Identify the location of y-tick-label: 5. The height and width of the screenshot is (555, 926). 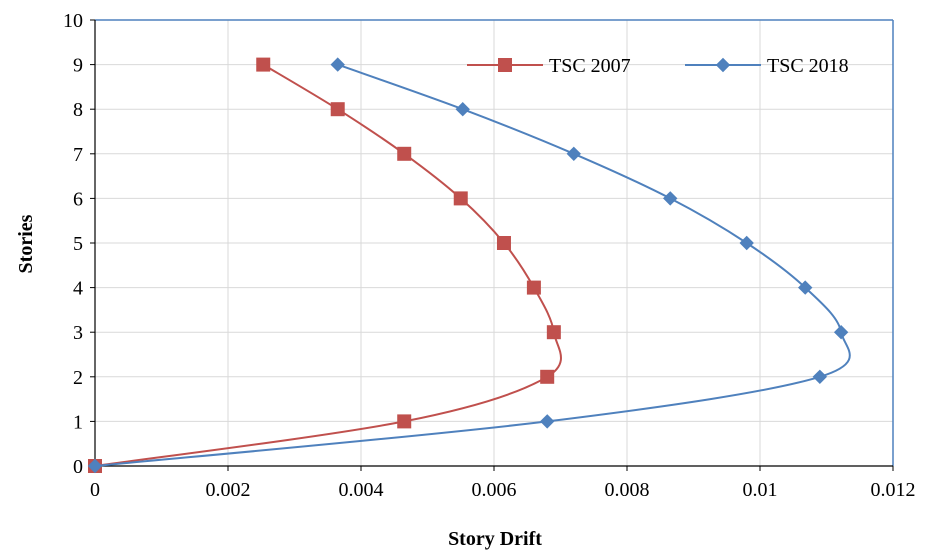
(78, 244).